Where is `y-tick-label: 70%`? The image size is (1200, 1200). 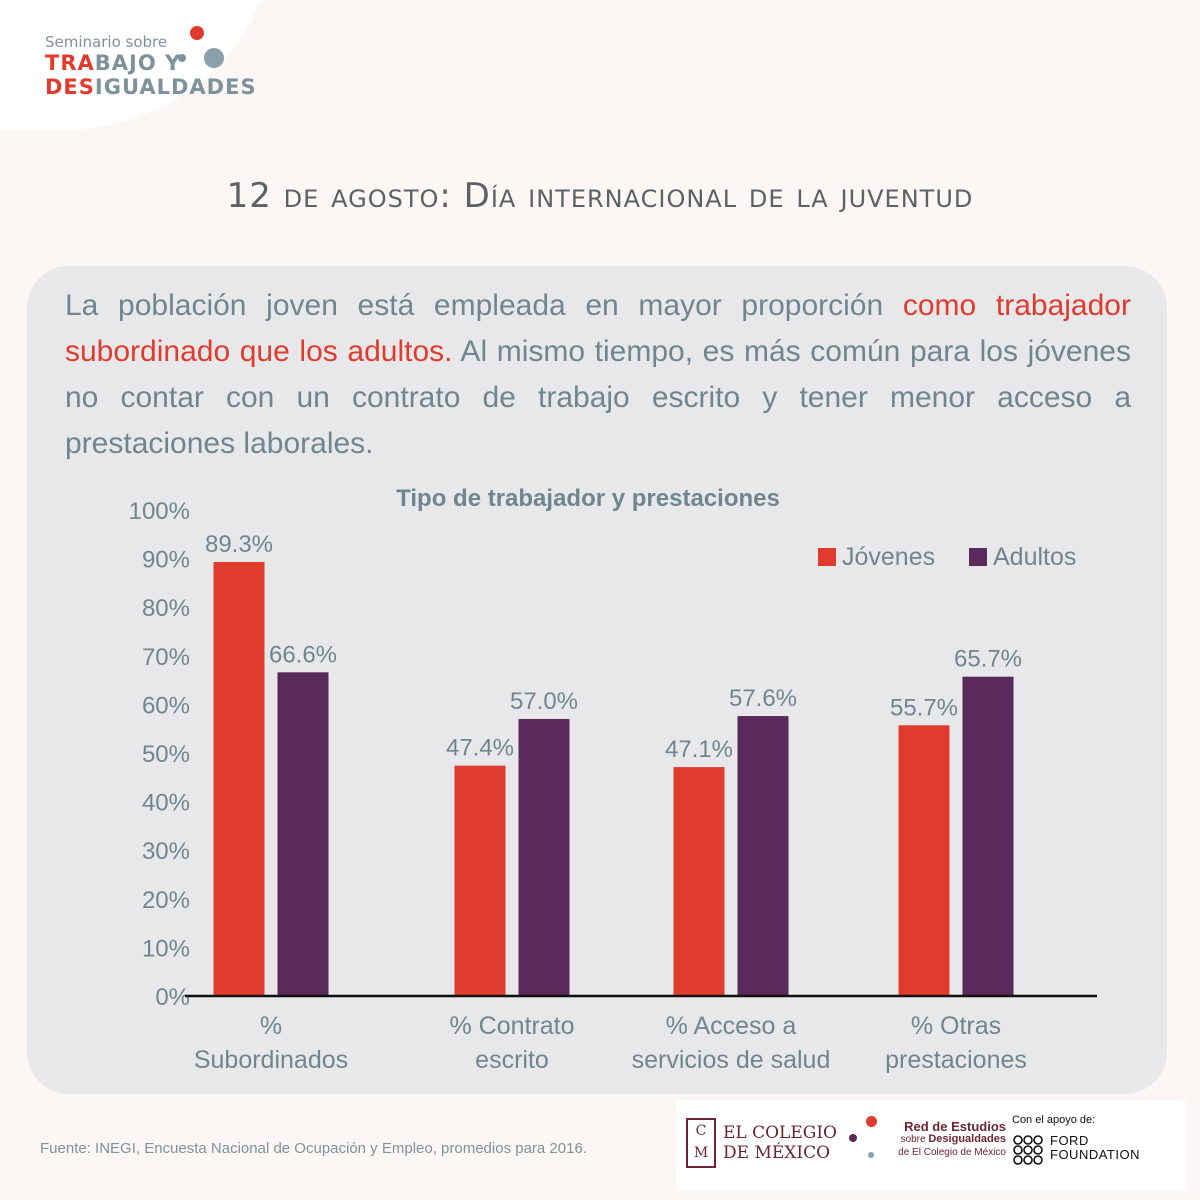 y-tick-label: 70% is located at coordinates (166, 657).